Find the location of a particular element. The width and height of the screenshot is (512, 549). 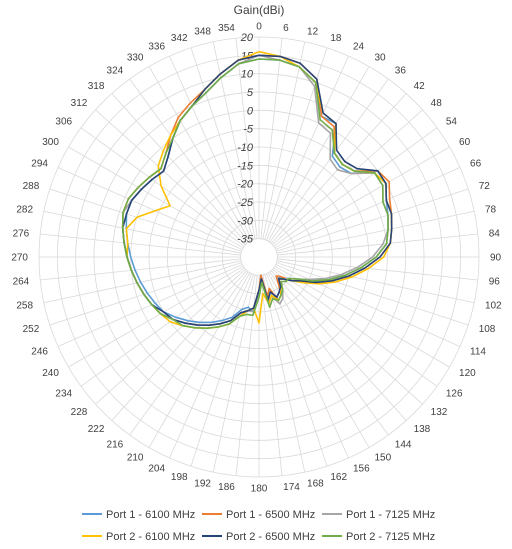

angle-tick-label: 276 is located at coordinates (21, 233).